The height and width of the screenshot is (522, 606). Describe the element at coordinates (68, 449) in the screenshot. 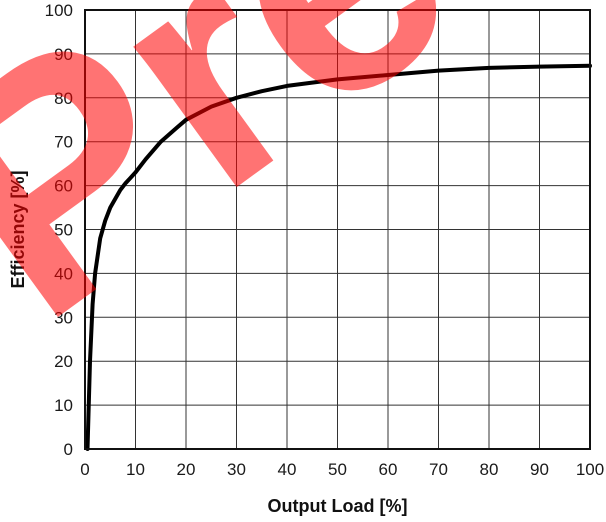

I see `y-tick-label: 0` at that location.